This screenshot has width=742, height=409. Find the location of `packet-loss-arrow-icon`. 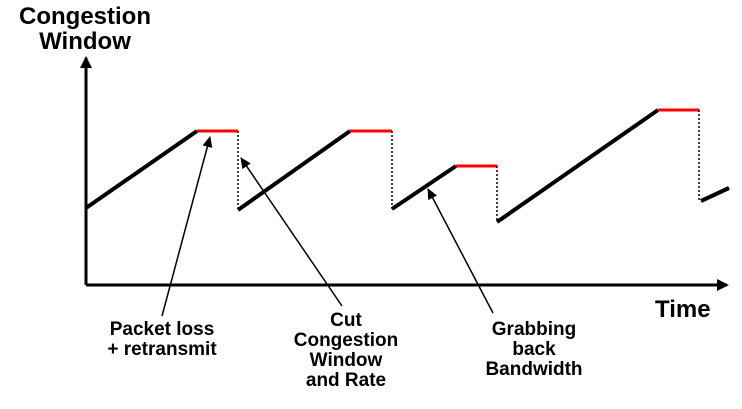

packet-loss-arrow-icon is located at coordinates (187, 226).